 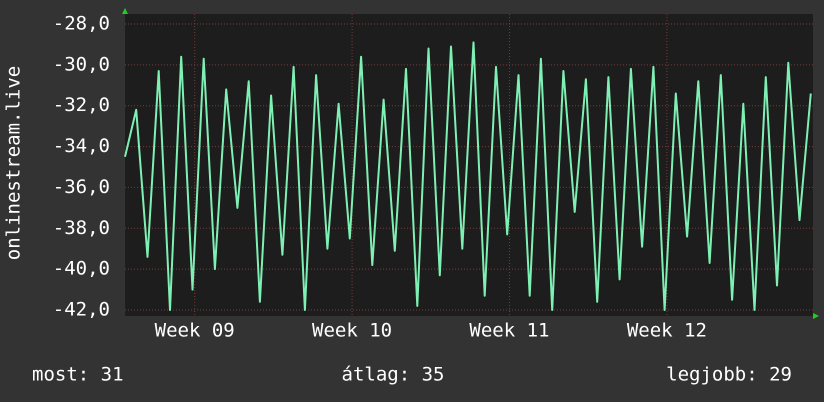 What do you see at coordinates (393, 375) in the screenshot?
I see `stat-average: átlag: 35` at bounding box center [393, 375].